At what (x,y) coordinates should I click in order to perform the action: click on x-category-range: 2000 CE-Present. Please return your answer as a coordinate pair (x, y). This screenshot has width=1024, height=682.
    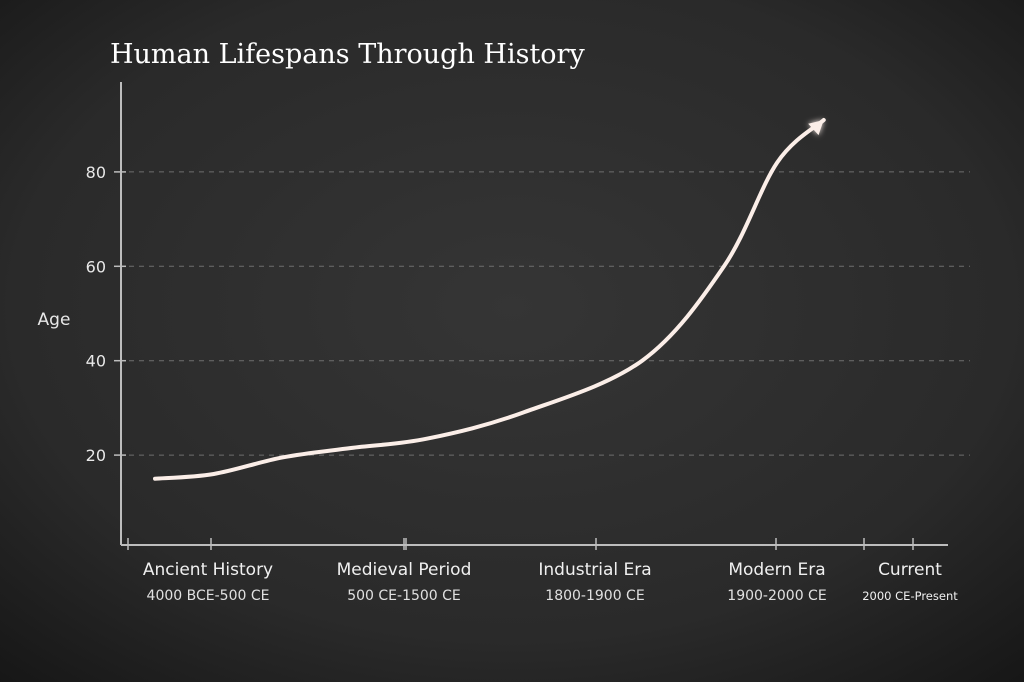
    Looking at the image, I should click on (910, 596).